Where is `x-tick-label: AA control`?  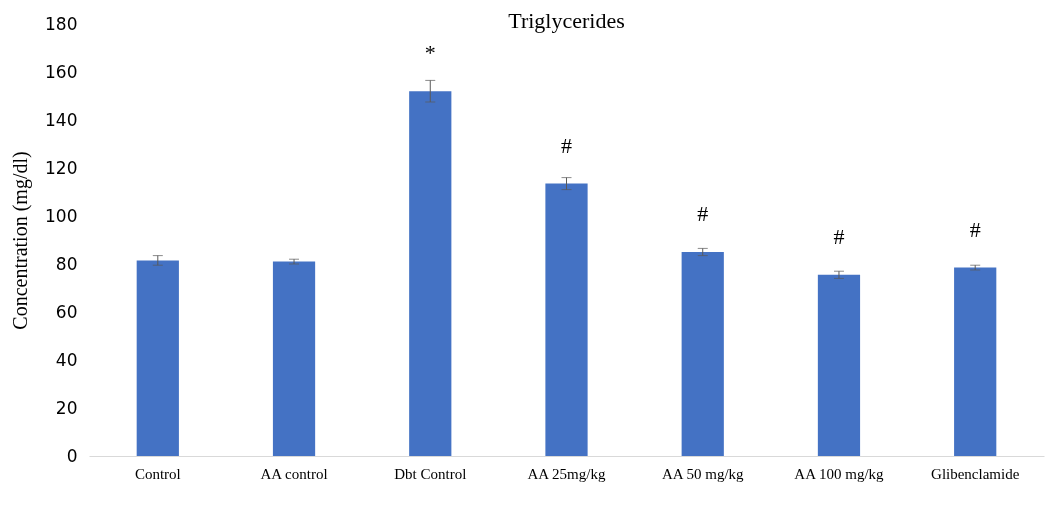 x-tick-label: AA control is located at coordinates (294, 473).